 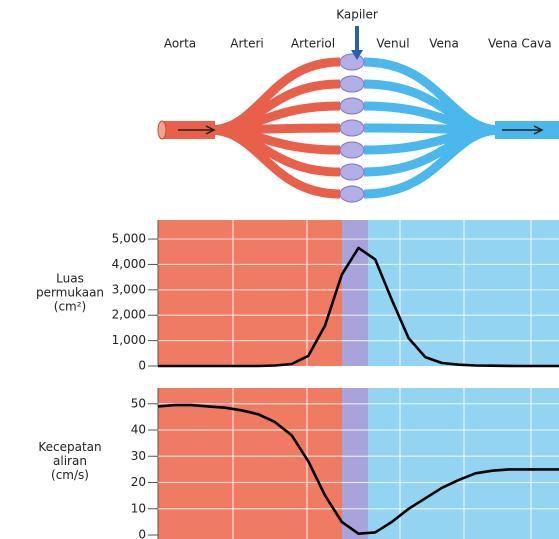 What do you see at coordinates (357, 55) in the screenshot?
I see `kapiler-arrow-head` at bounding box center [357, 55].